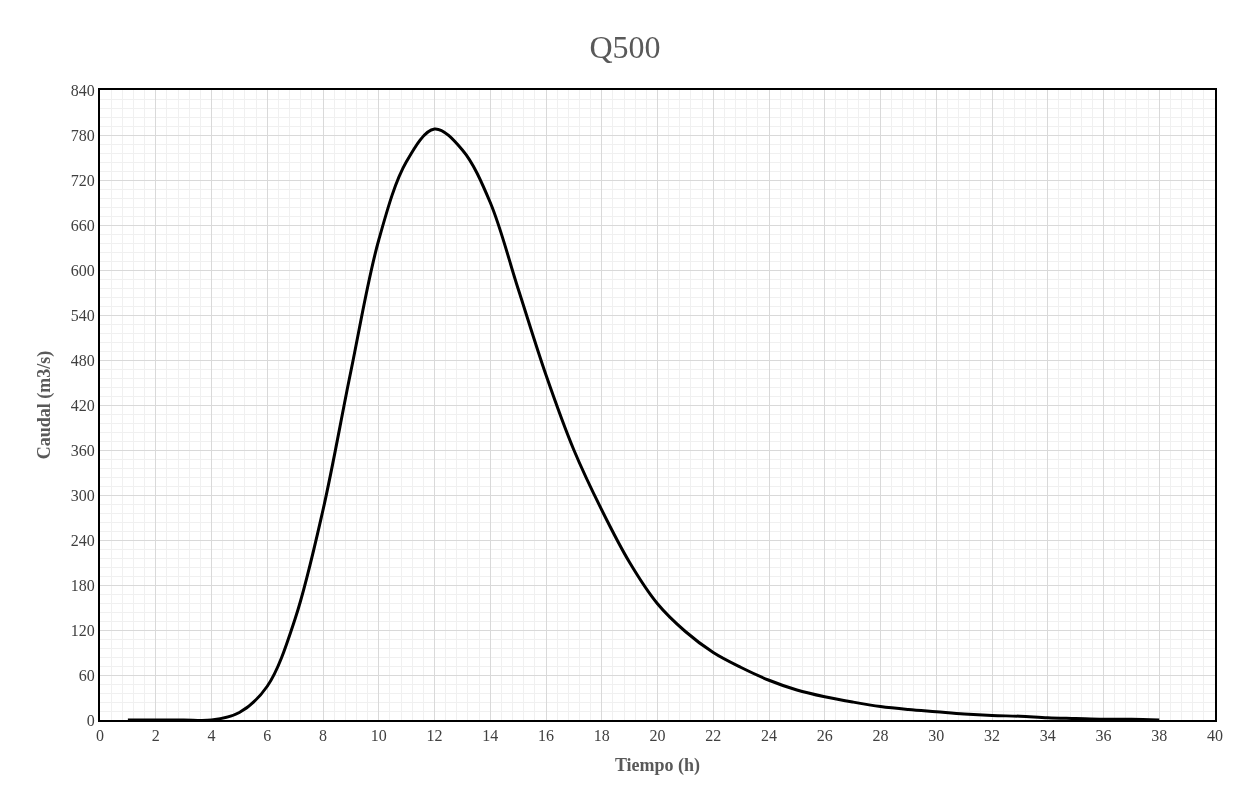 The image size is (1250, 800). Describe the element at coordinates (82, 450) in the screenshot. I see `y-tick-label: 360` at that location.